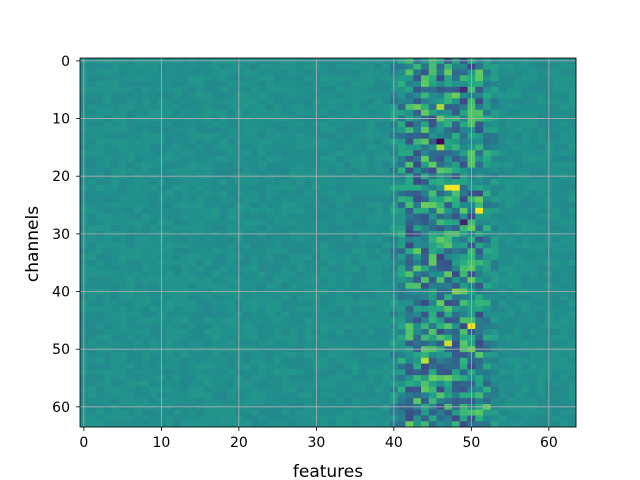 Image resolution: width=640 pixels, height=480 pixels. Describe the element at coordinates (61, 235) in the screenshot. I see `y-tick-label: 30` at that location.